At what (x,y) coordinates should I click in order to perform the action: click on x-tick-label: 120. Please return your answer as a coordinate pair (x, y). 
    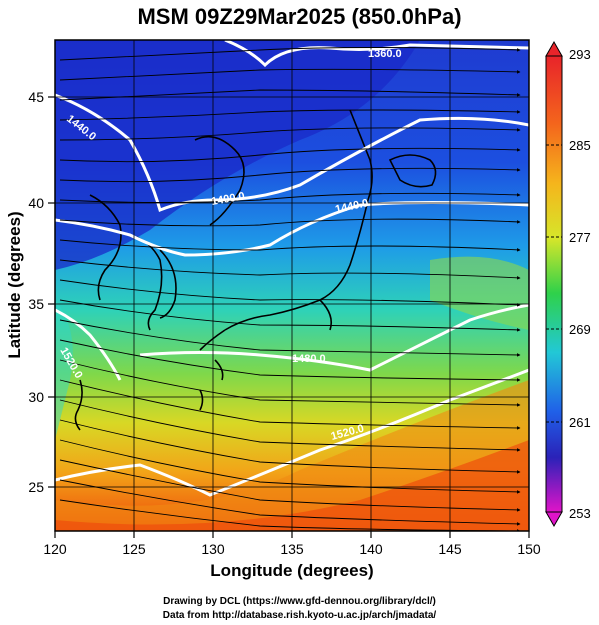
    Looking at the image, I should click on (55, 549).